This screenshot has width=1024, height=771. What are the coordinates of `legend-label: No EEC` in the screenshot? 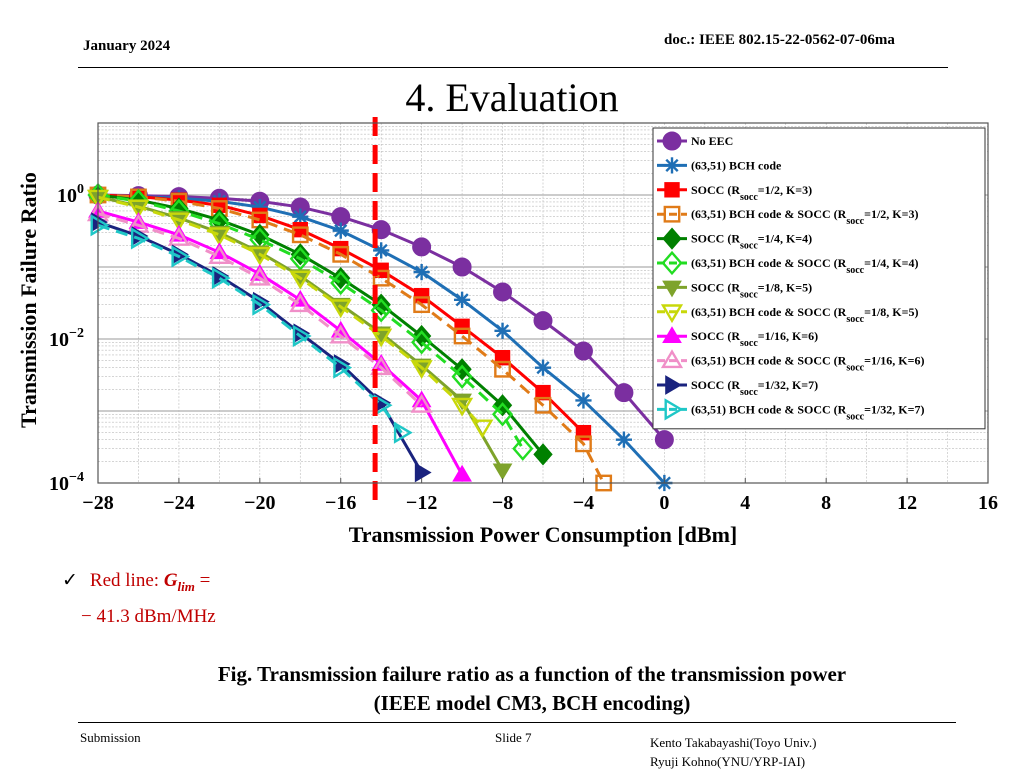 It's located at (712, 141).